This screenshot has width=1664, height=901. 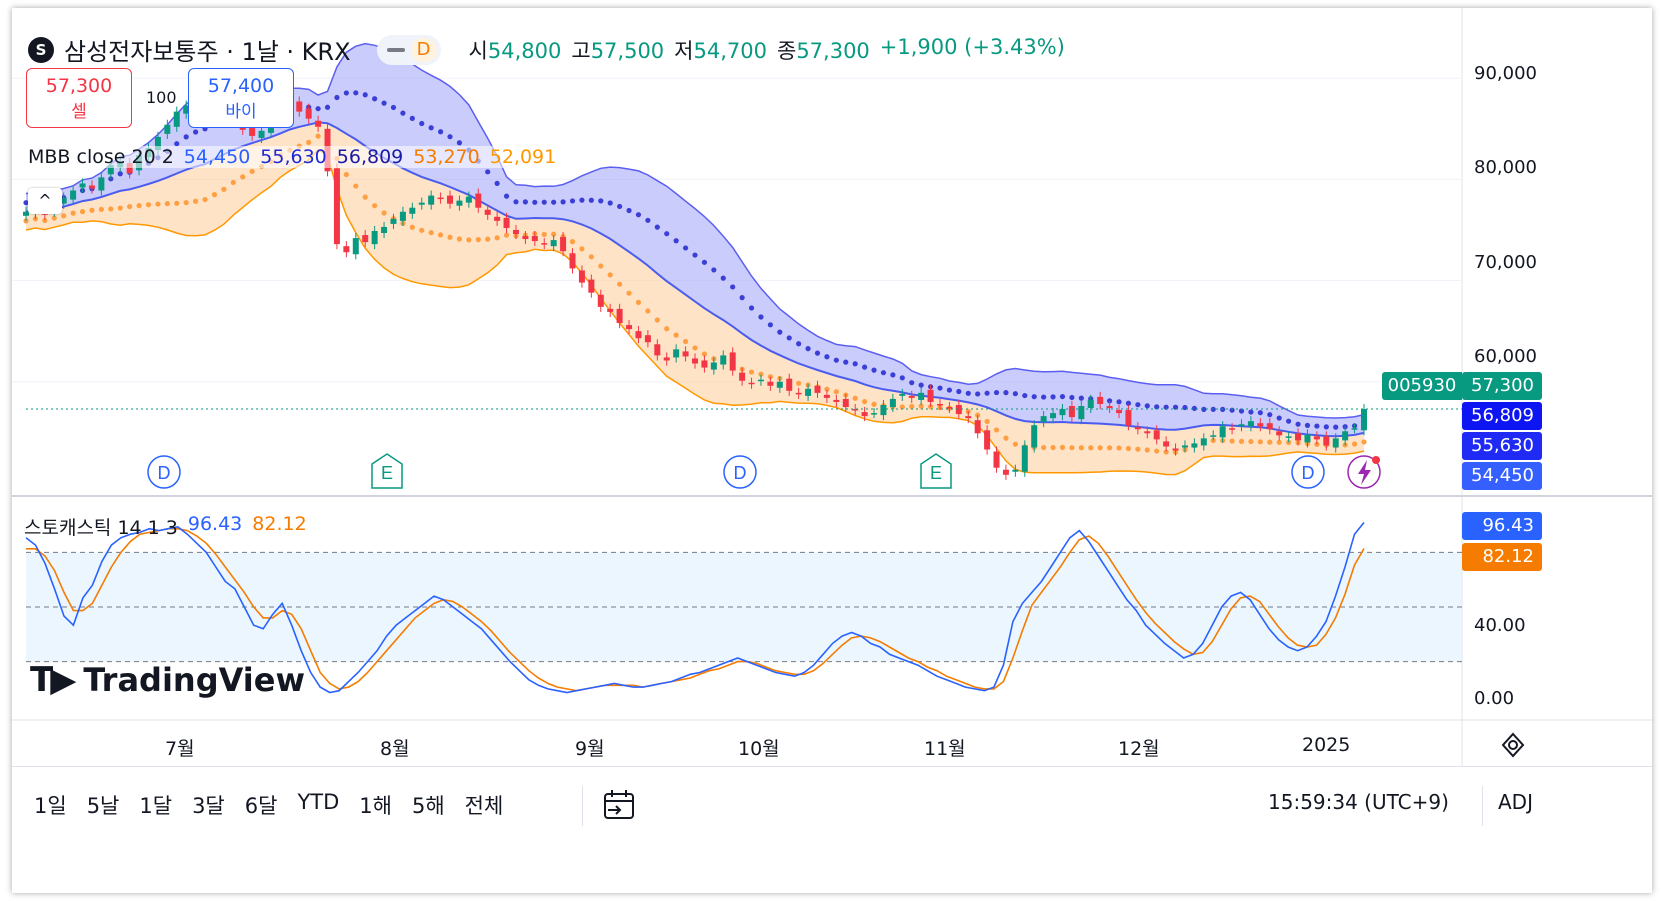 What do you see at coordinates (484, 806) in the screenshot?
I see `timeframe-all: 전체` at bounding box center [484, 806].